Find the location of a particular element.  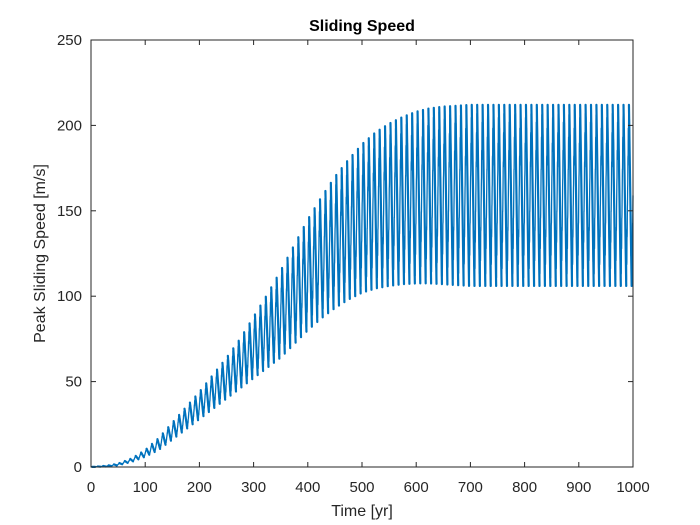

y-tick-label: 0 is located at coordinates (78, 467).